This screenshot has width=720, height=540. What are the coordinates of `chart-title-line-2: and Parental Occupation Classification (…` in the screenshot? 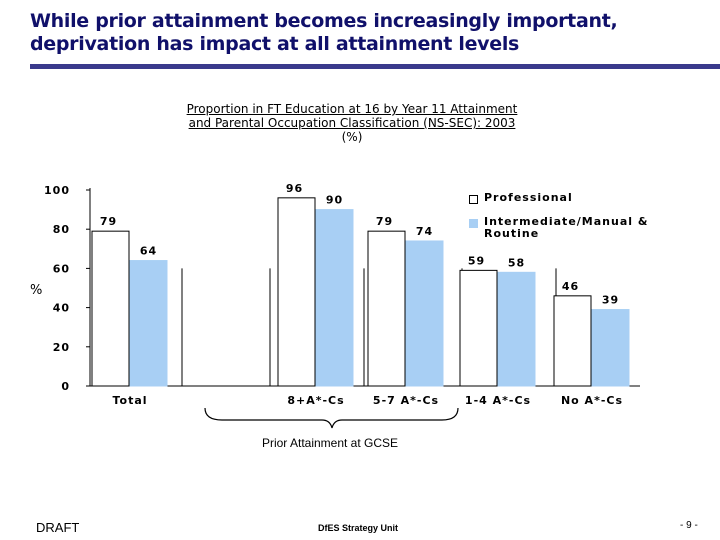 It's located at (352, 123).